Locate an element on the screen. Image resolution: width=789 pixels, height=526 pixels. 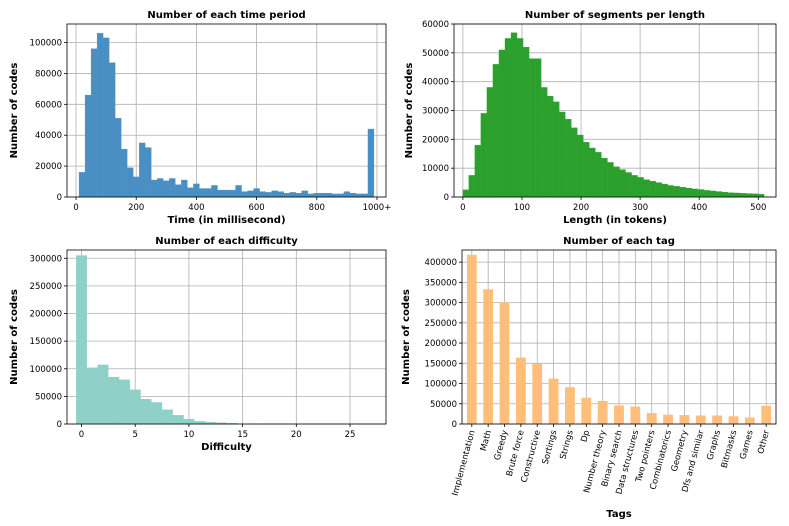
chart-title: Number of each difficulty is located at coordinates (226, 241).